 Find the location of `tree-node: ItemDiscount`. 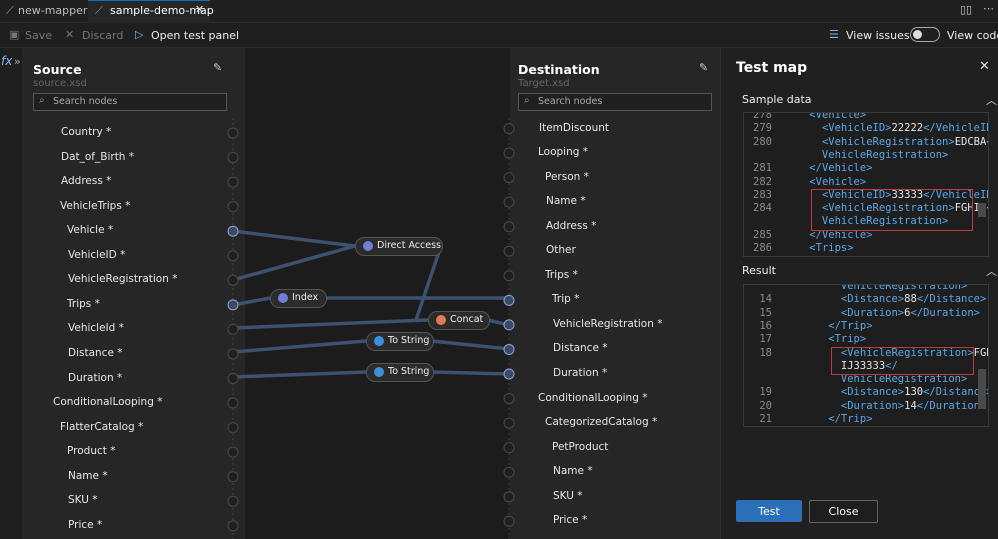

tree-node: ItemDiscount is located at coordinates (574, 127).